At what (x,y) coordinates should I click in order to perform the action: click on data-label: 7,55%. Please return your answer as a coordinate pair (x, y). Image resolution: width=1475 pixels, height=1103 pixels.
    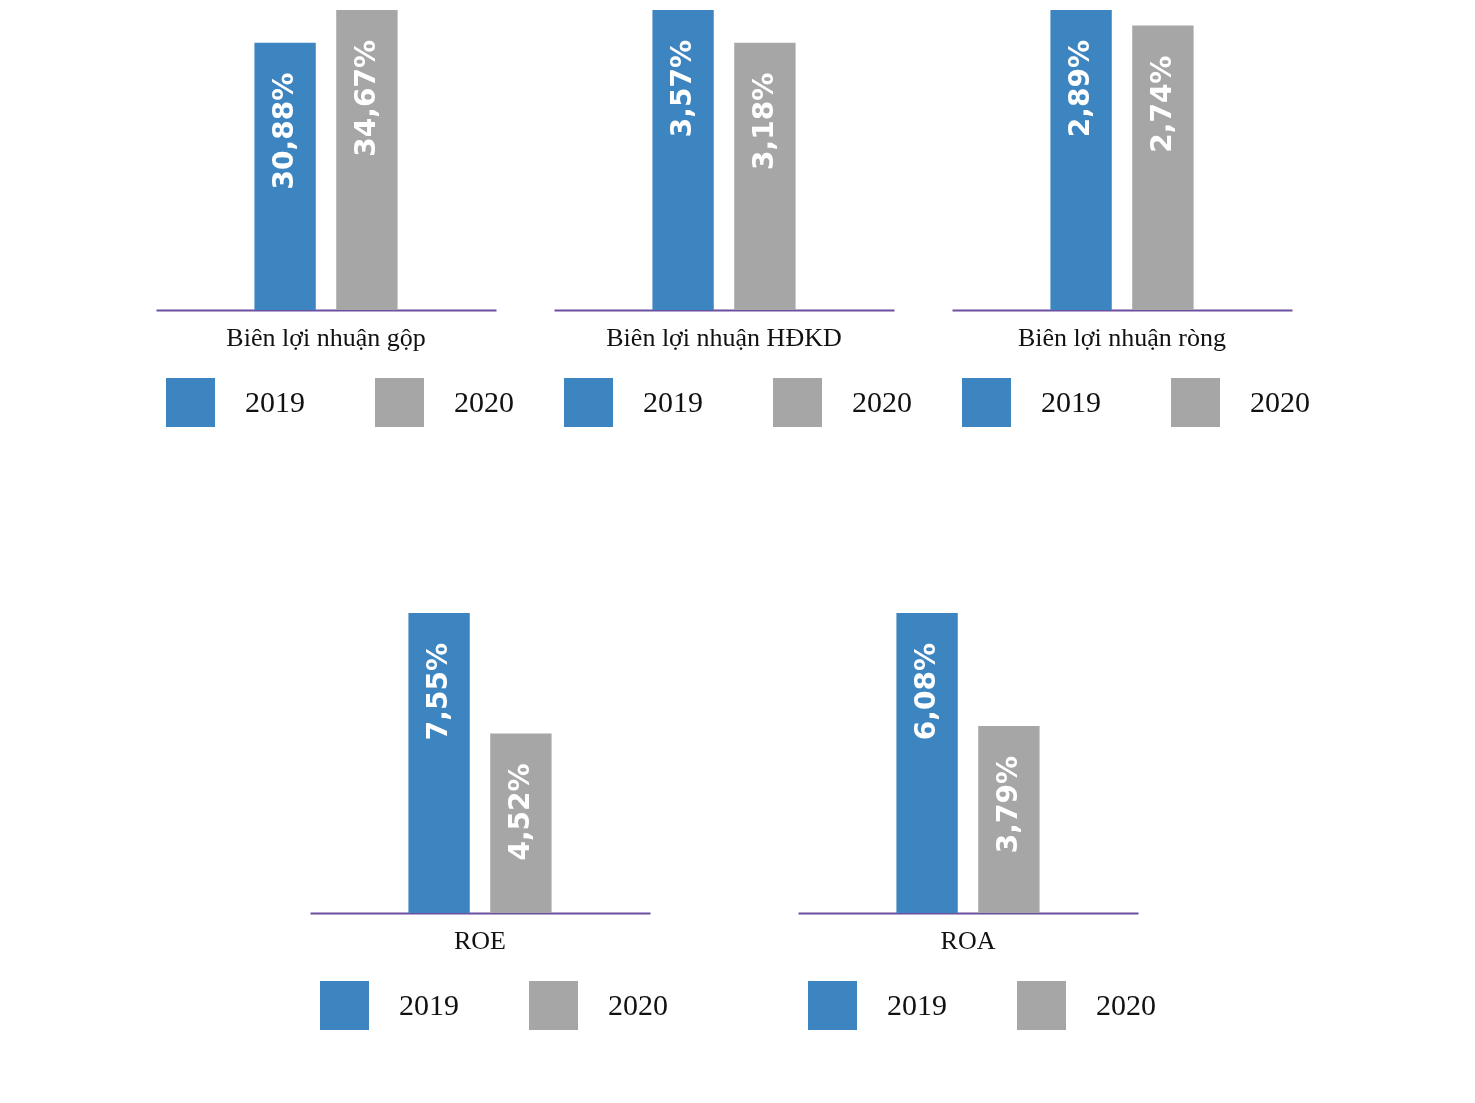
    Looking at the image, I should click on (437, 692).